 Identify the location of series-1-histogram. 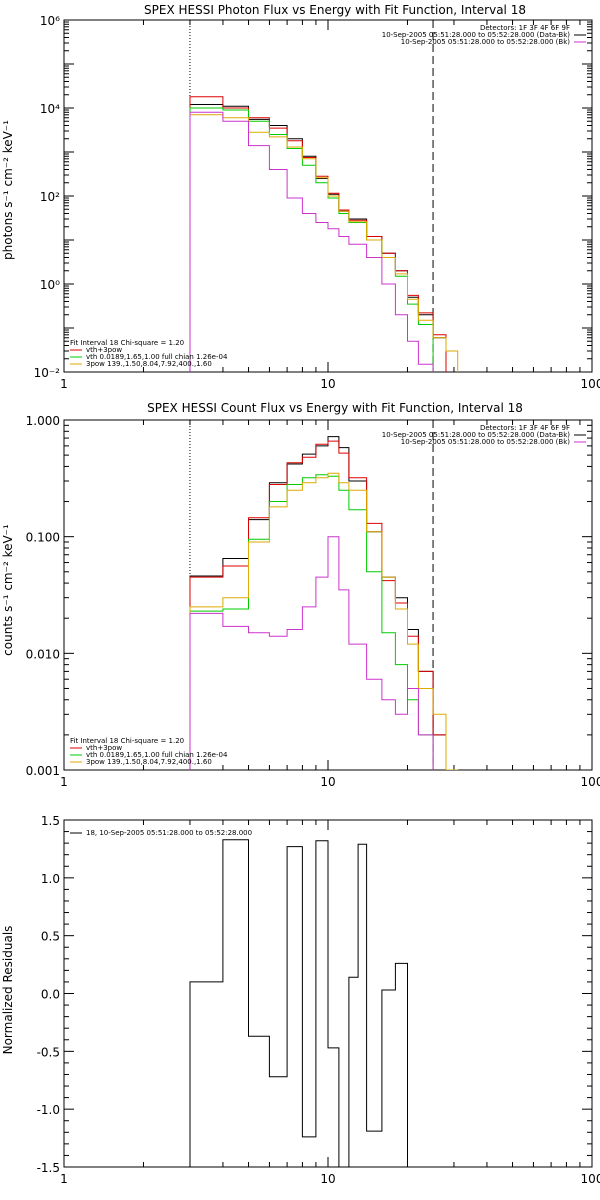
(318, 605).